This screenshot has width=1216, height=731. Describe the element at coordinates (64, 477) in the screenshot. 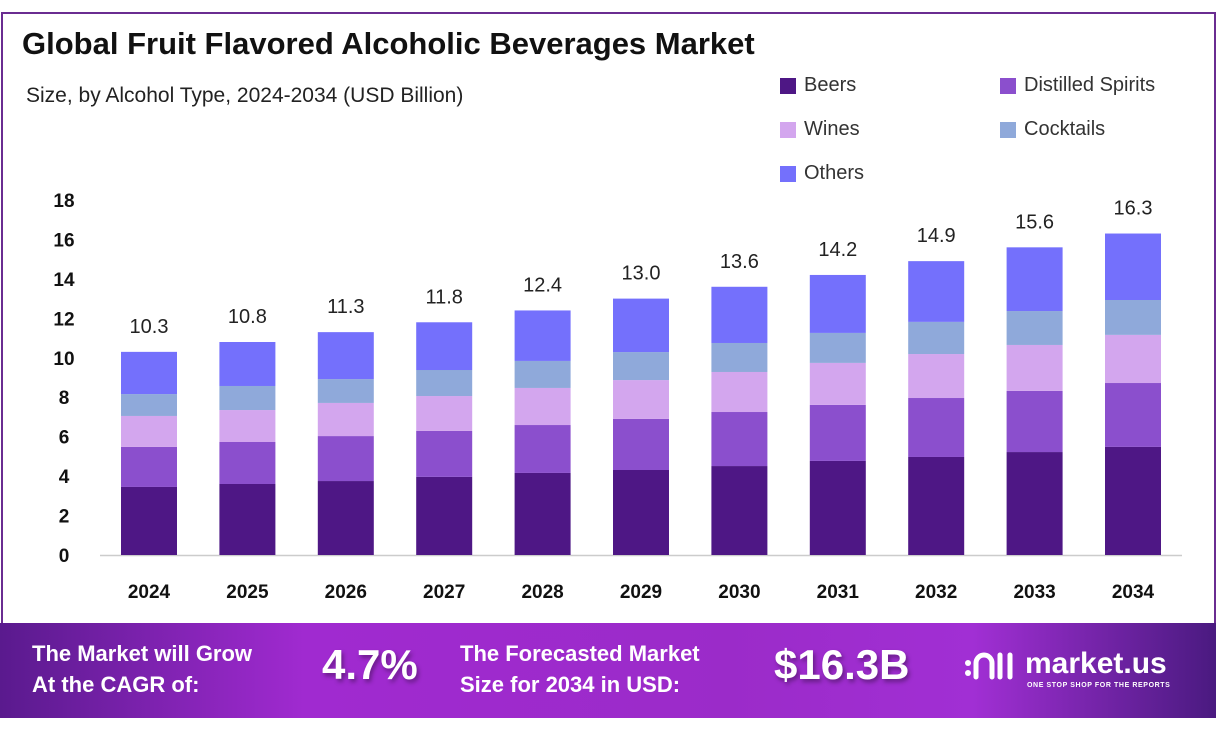

I see `y-tick-label: 4` at that location.